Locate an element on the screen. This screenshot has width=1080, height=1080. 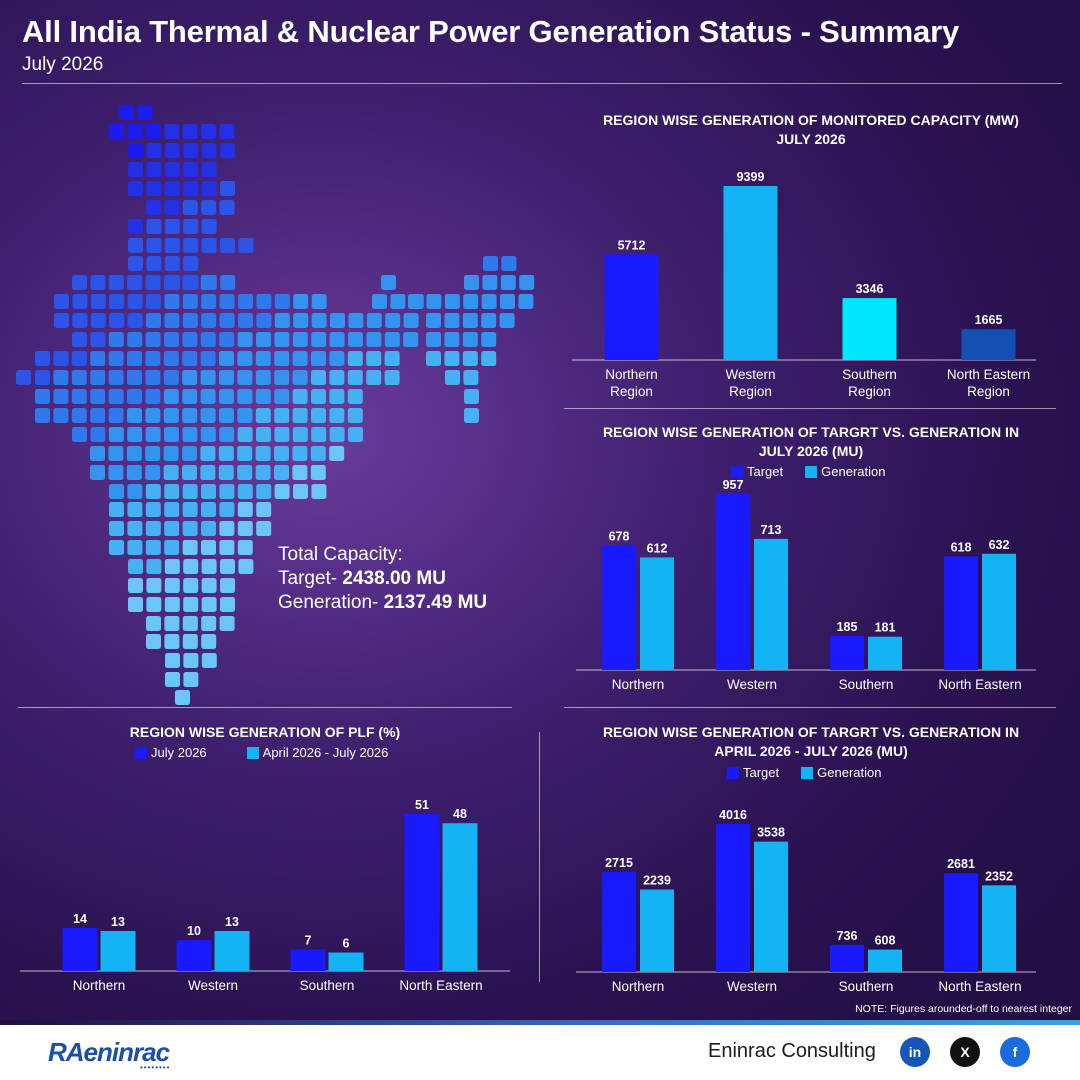
total-capacity-target: Target- 2438.00 MU is located at coordinates (382, 579).